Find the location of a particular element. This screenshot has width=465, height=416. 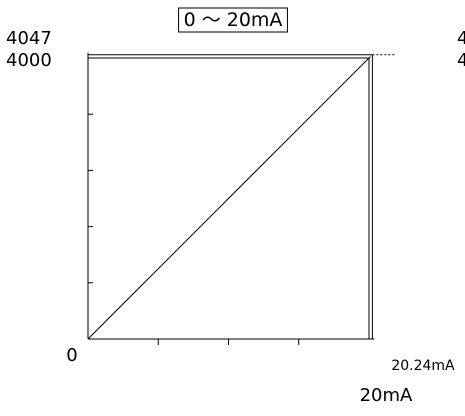

chart-title-box is located at coordinates (233, 20).